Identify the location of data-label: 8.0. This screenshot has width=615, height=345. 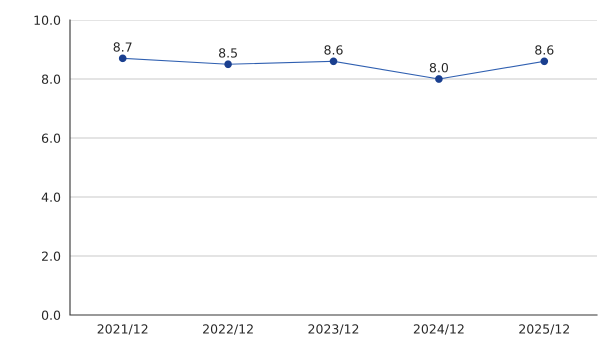
(439, 67).